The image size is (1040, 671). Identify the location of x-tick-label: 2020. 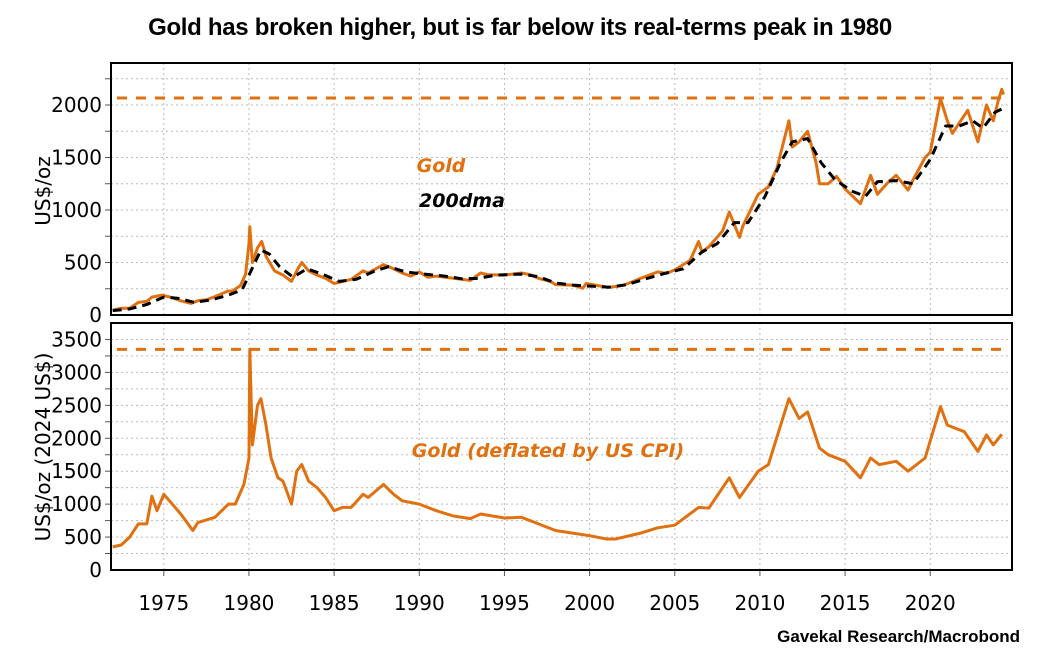
(930, 603).